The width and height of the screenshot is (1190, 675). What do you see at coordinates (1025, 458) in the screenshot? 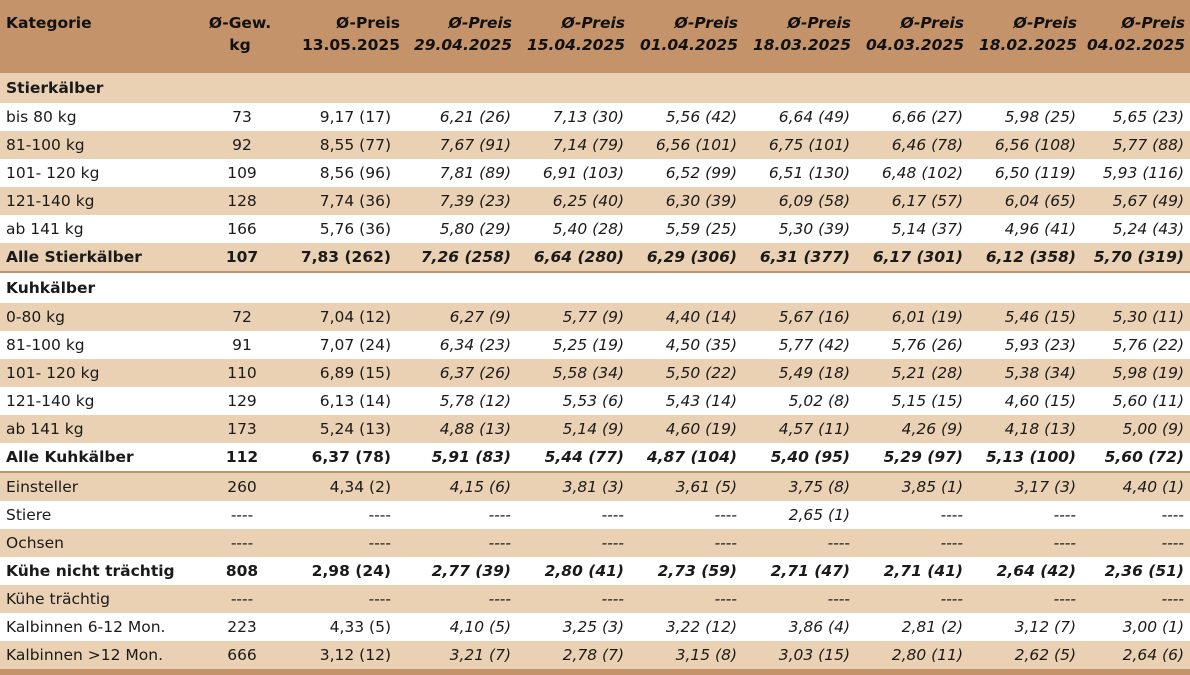
I see `price-cell: 5,13 (100)` at bounding box center [1025, 458].